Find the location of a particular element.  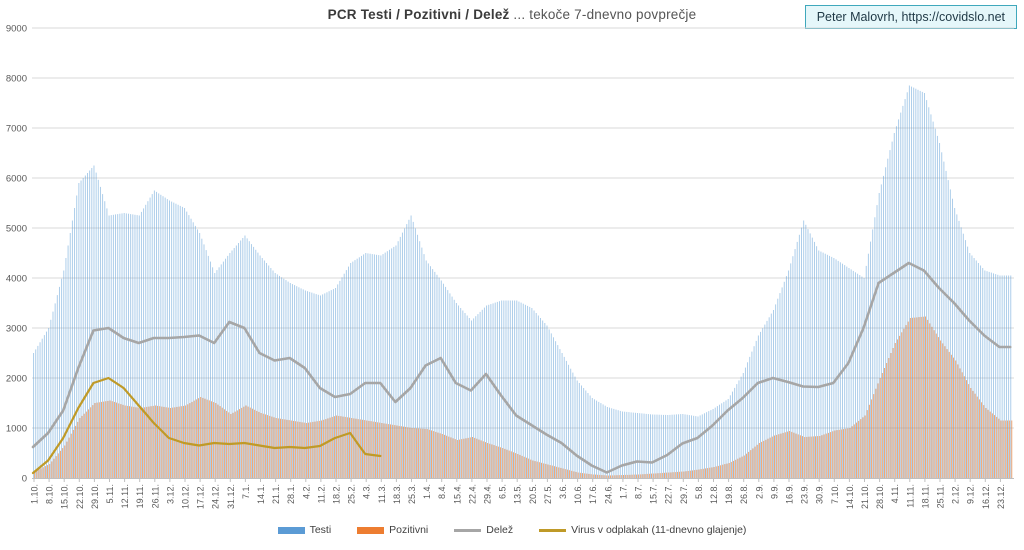

svg-text: 19.8. is located at coordinates (729, 494).